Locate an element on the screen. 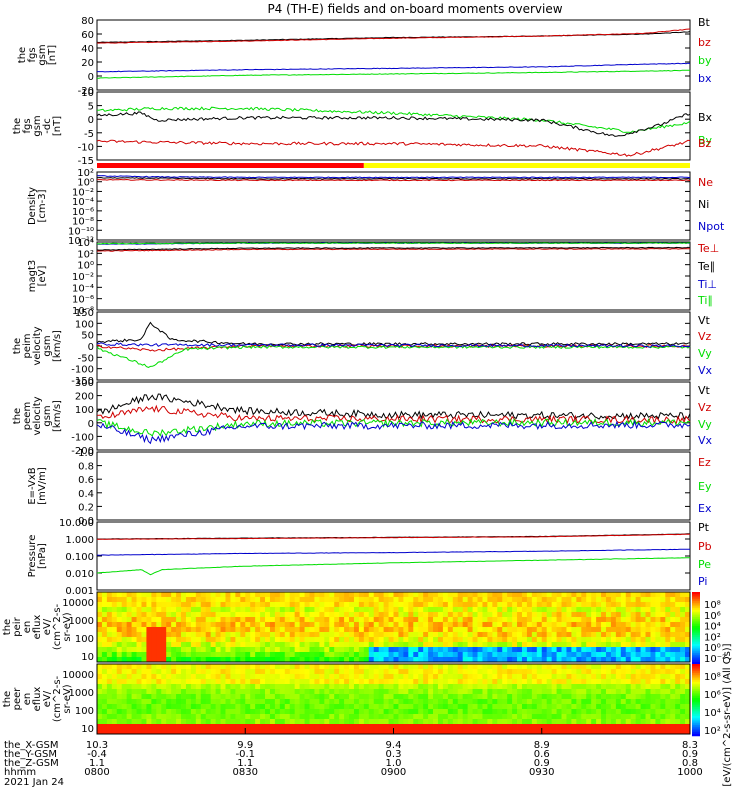 Image resolution: width=750 pixels, height=800 pixels. x-row-value: 0.8 is located at coordinates (690, 763).